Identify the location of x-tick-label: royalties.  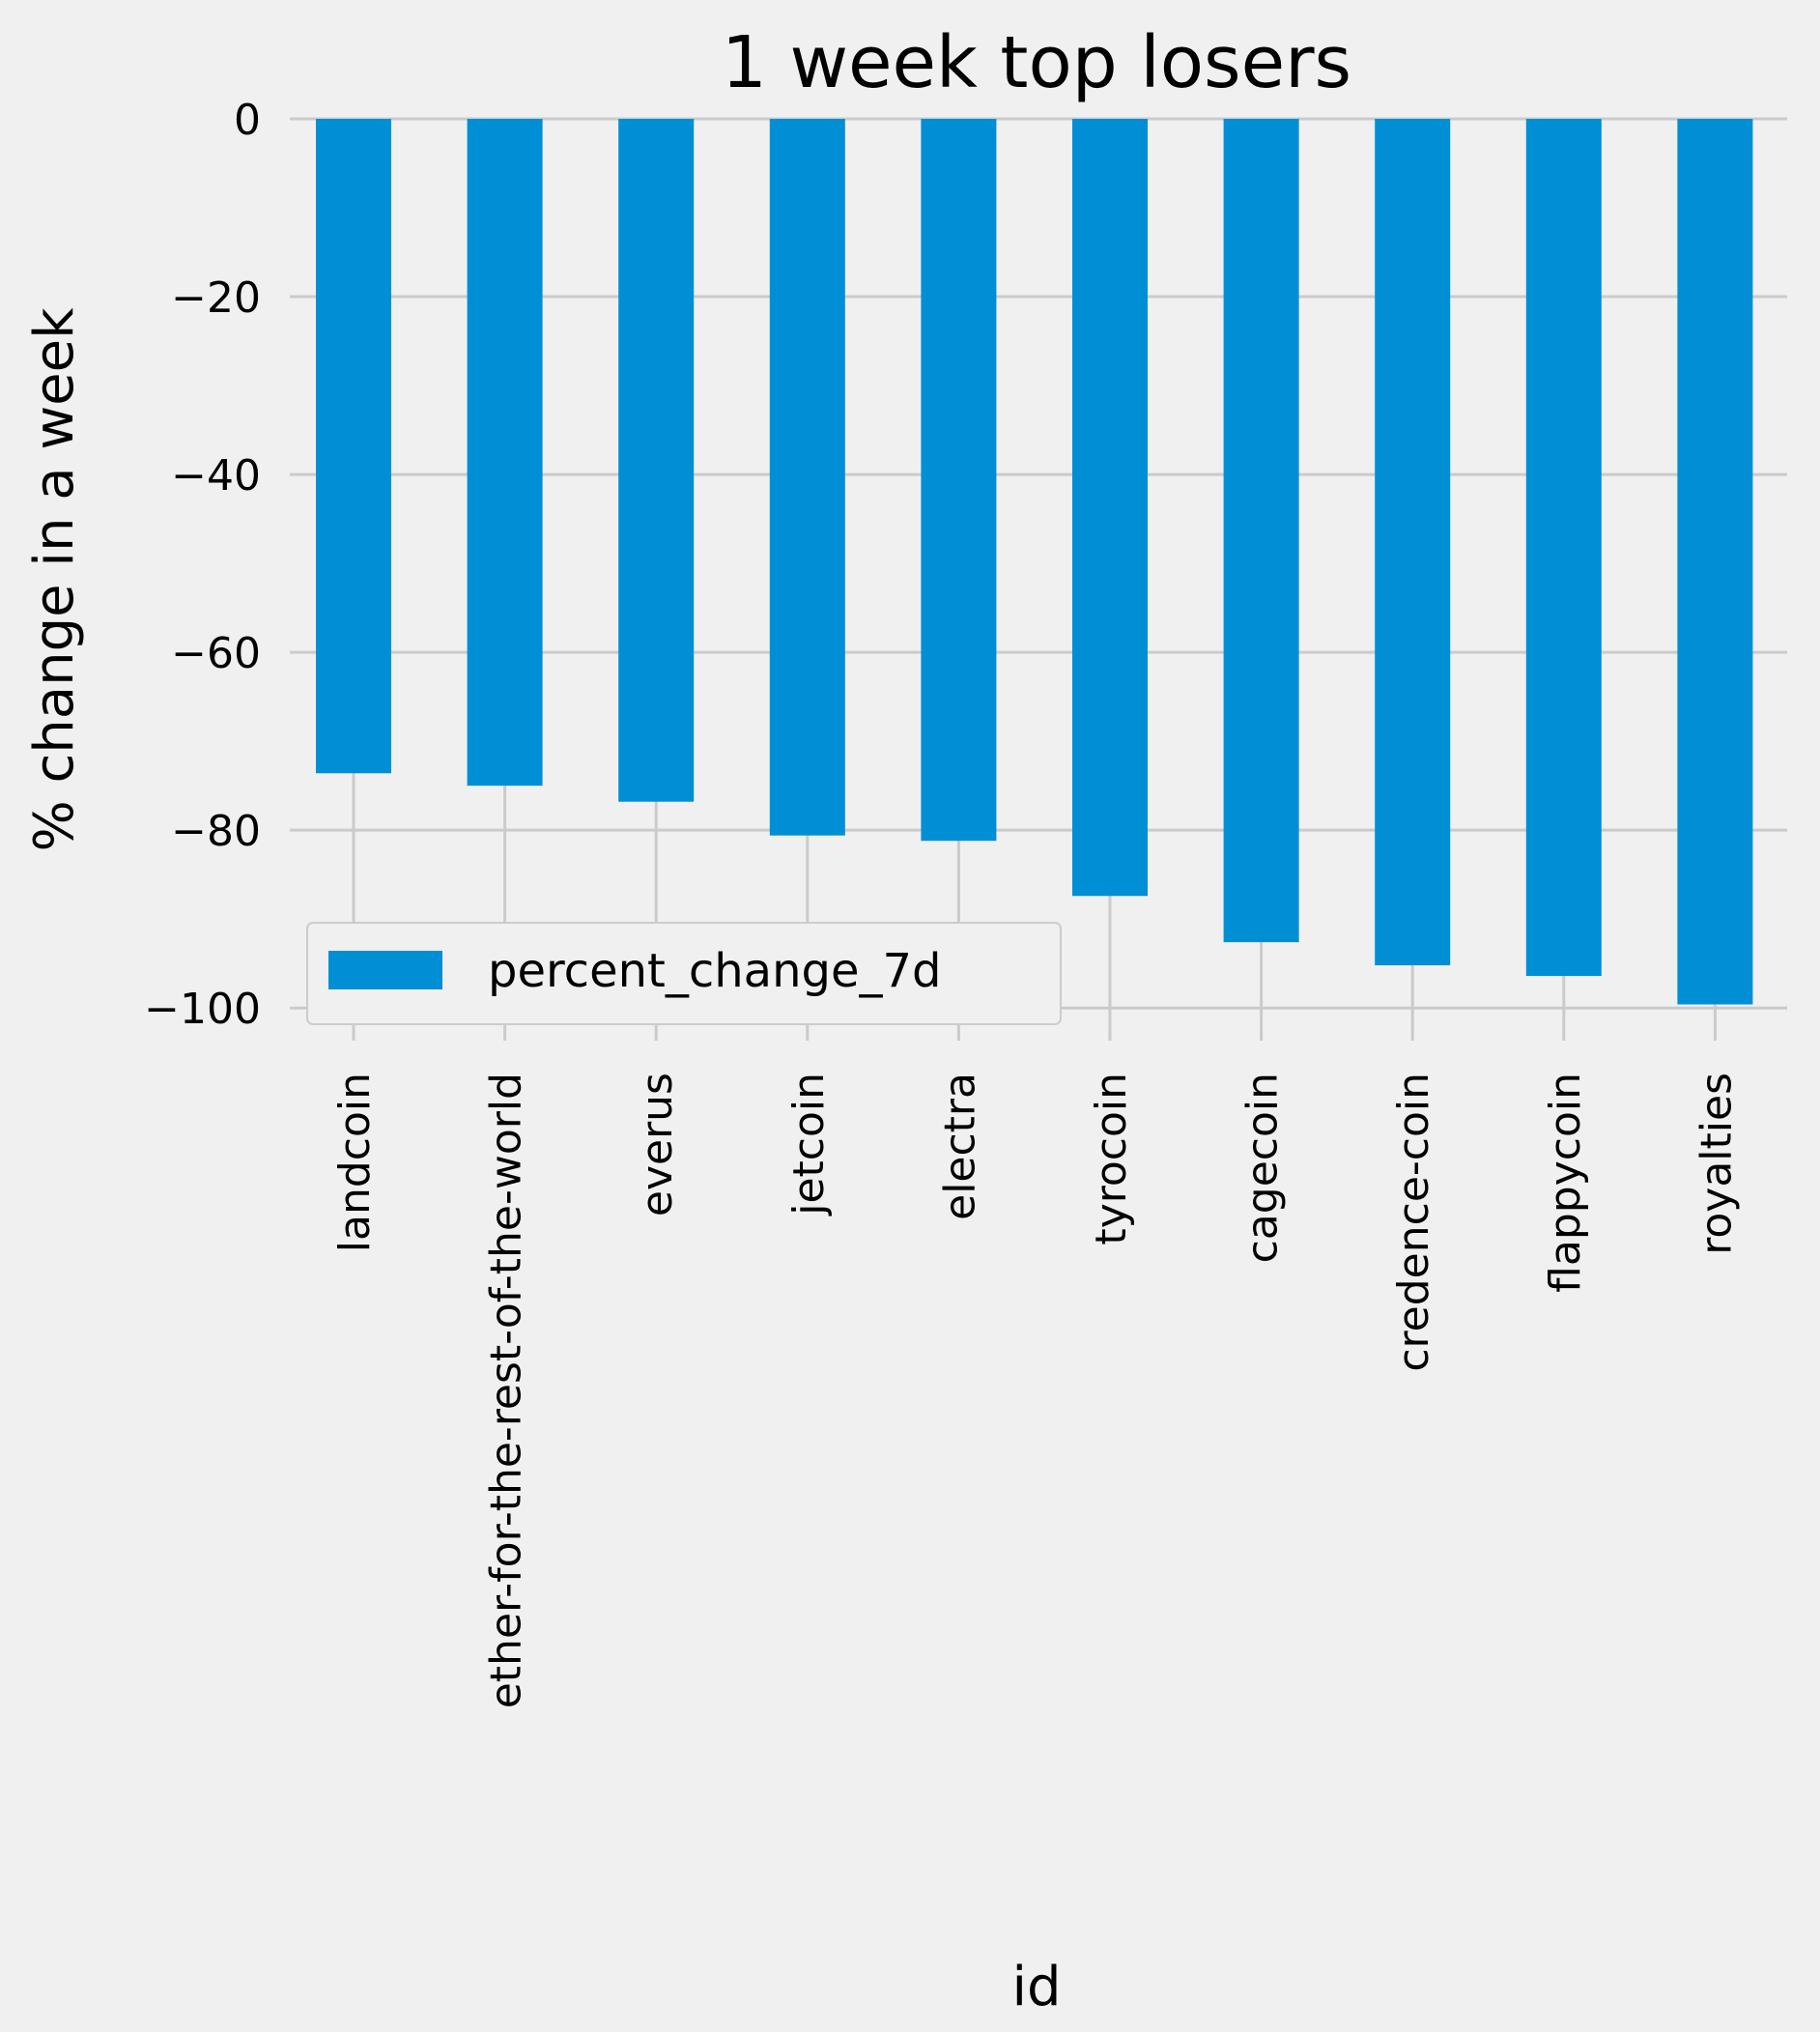
(1717, 1164).